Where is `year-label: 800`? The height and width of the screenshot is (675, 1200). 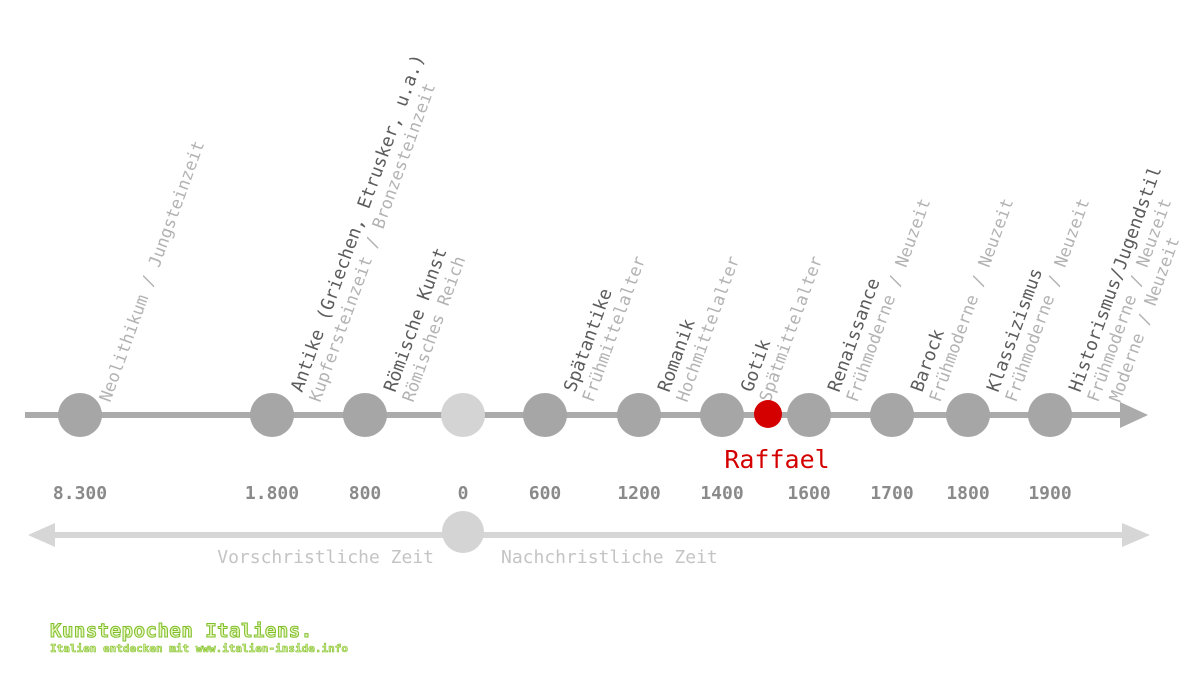 year-label: 800 is located at coordinates (365, 493).